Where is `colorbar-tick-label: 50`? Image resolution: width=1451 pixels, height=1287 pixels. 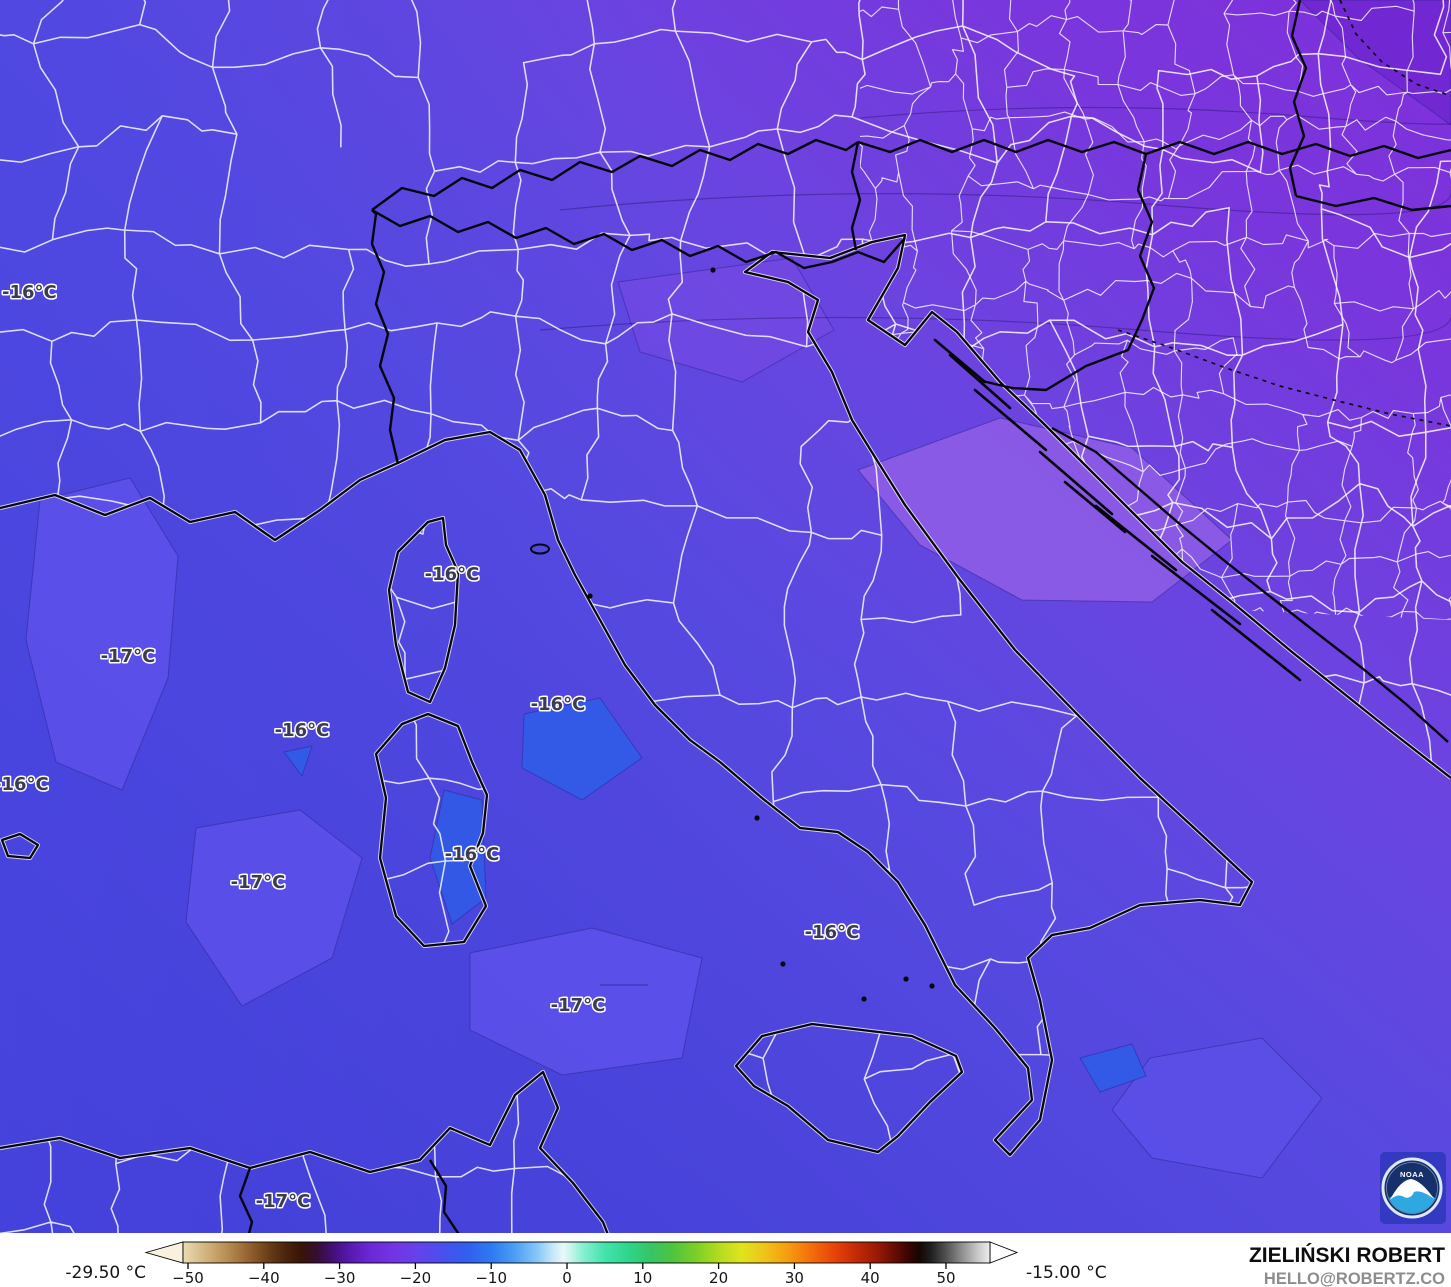
colorbar-tick-label: 50 is located at coordinates (945, 1278).